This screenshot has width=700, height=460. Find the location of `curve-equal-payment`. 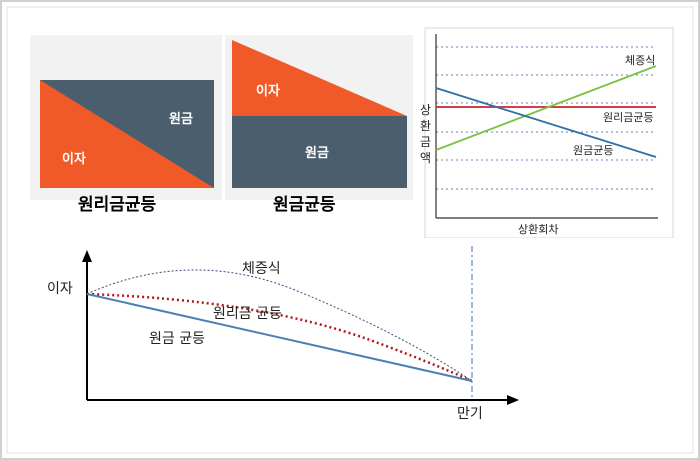

curve-equal-payment is located at coordinates (279, 337).